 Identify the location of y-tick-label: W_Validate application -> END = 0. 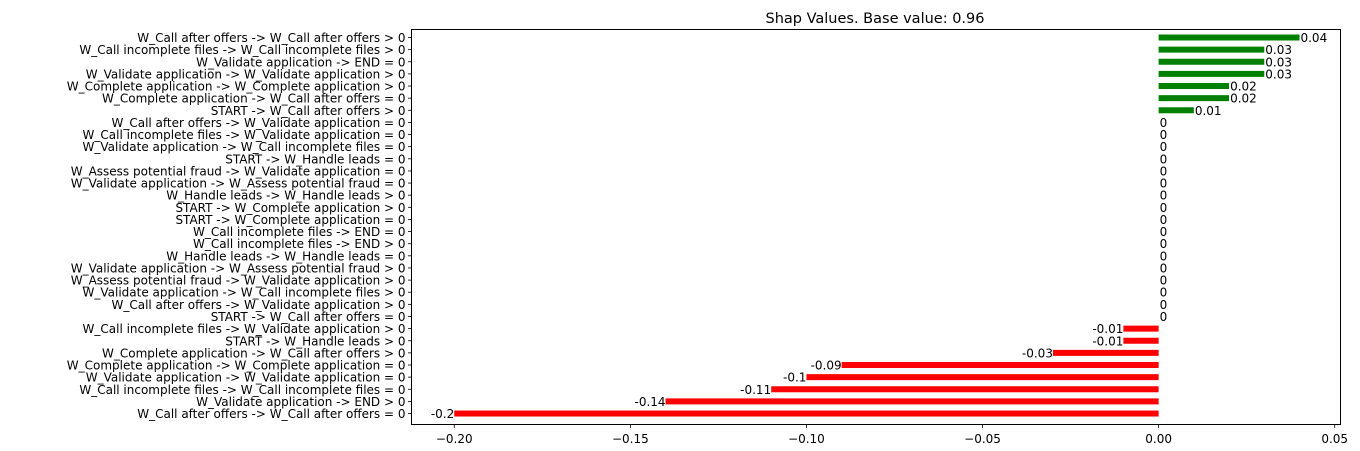
(300, 62).